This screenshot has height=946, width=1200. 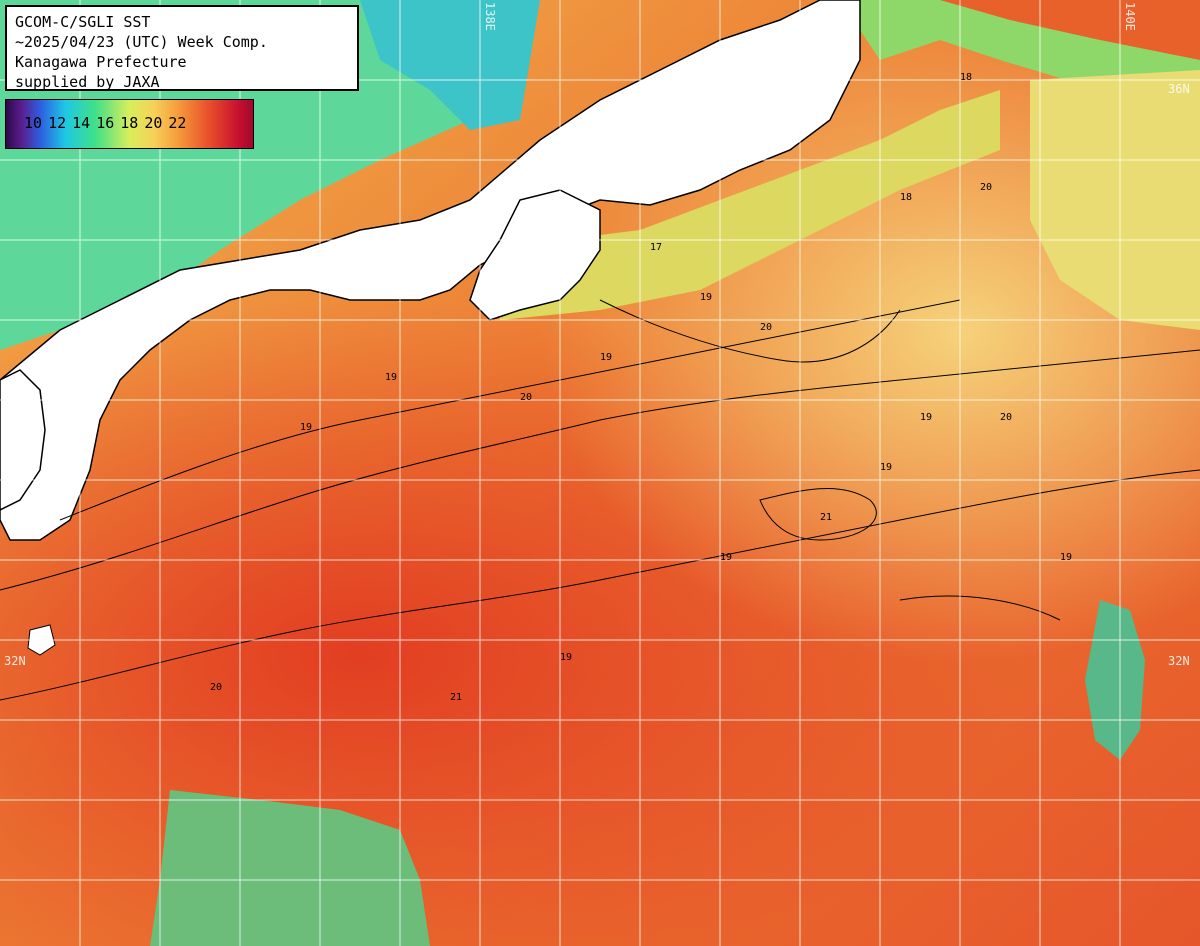 What do you see at coordinates (1115, 200) in the screenshot?
I see `yellow-east-region` at bounding box center [1115, 200].